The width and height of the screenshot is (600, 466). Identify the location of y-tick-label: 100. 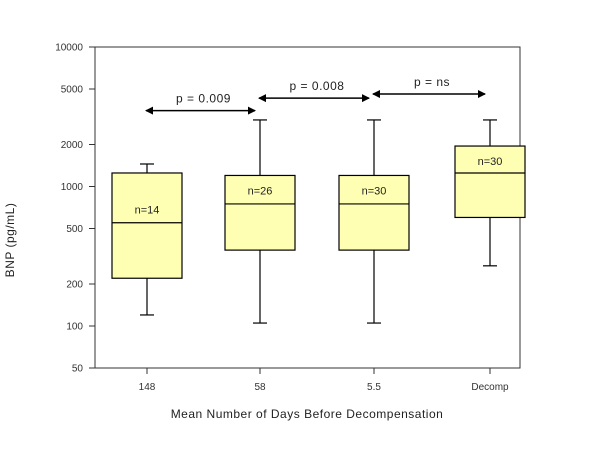
(74, 327).